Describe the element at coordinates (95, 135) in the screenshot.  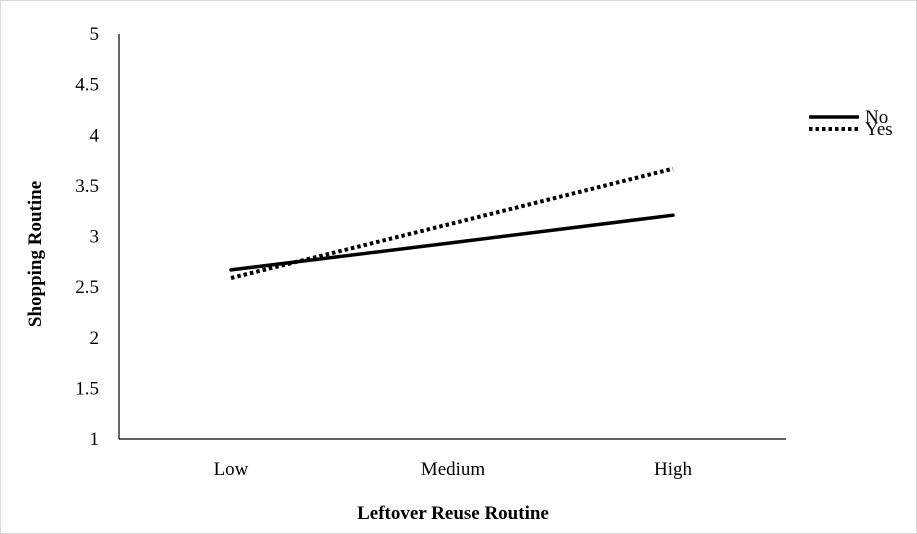
I see `y-tick-label: 4` at that location.